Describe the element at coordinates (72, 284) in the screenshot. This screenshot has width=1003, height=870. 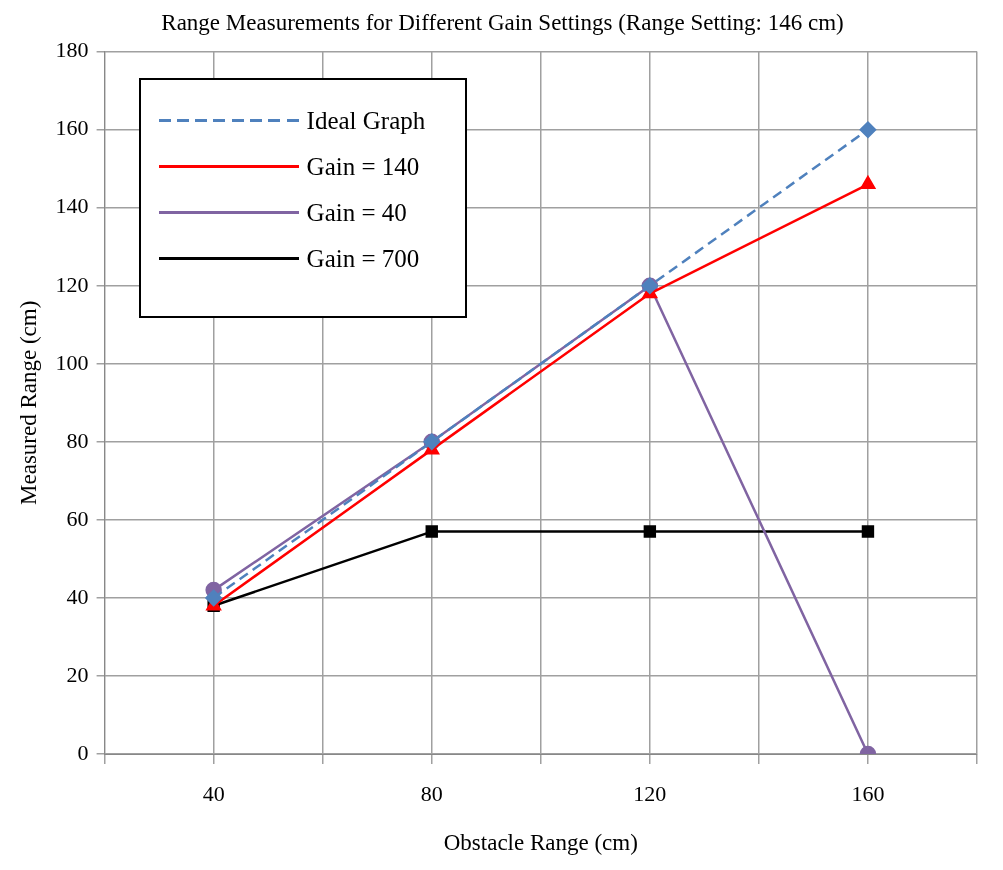
I see `y-tick-label: 120` at that location.